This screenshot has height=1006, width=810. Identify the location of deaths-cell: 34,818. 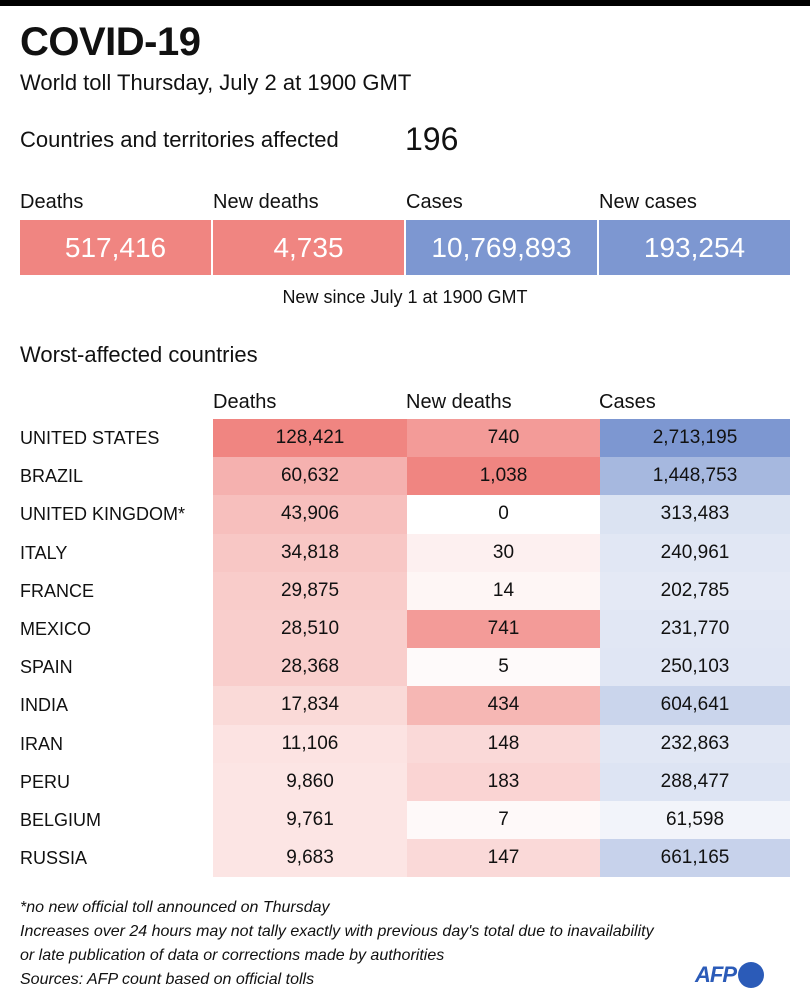
(310, 552).